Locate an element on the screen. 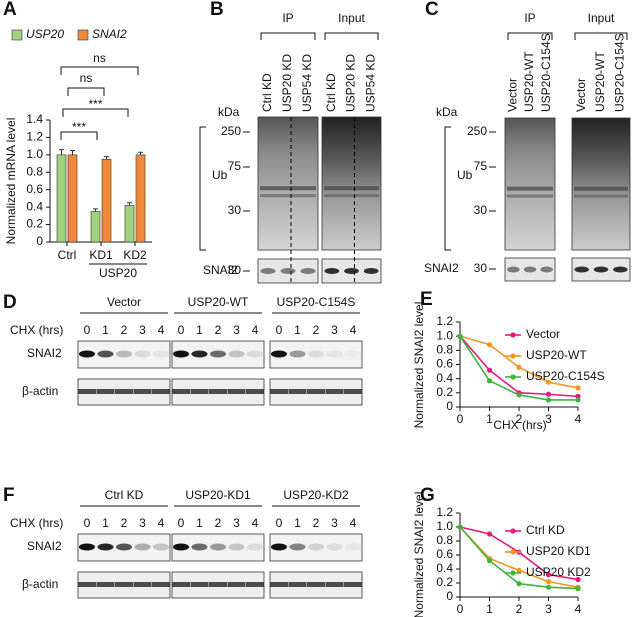  lane-label: USP54 KD is located at coordinates (307, 83).